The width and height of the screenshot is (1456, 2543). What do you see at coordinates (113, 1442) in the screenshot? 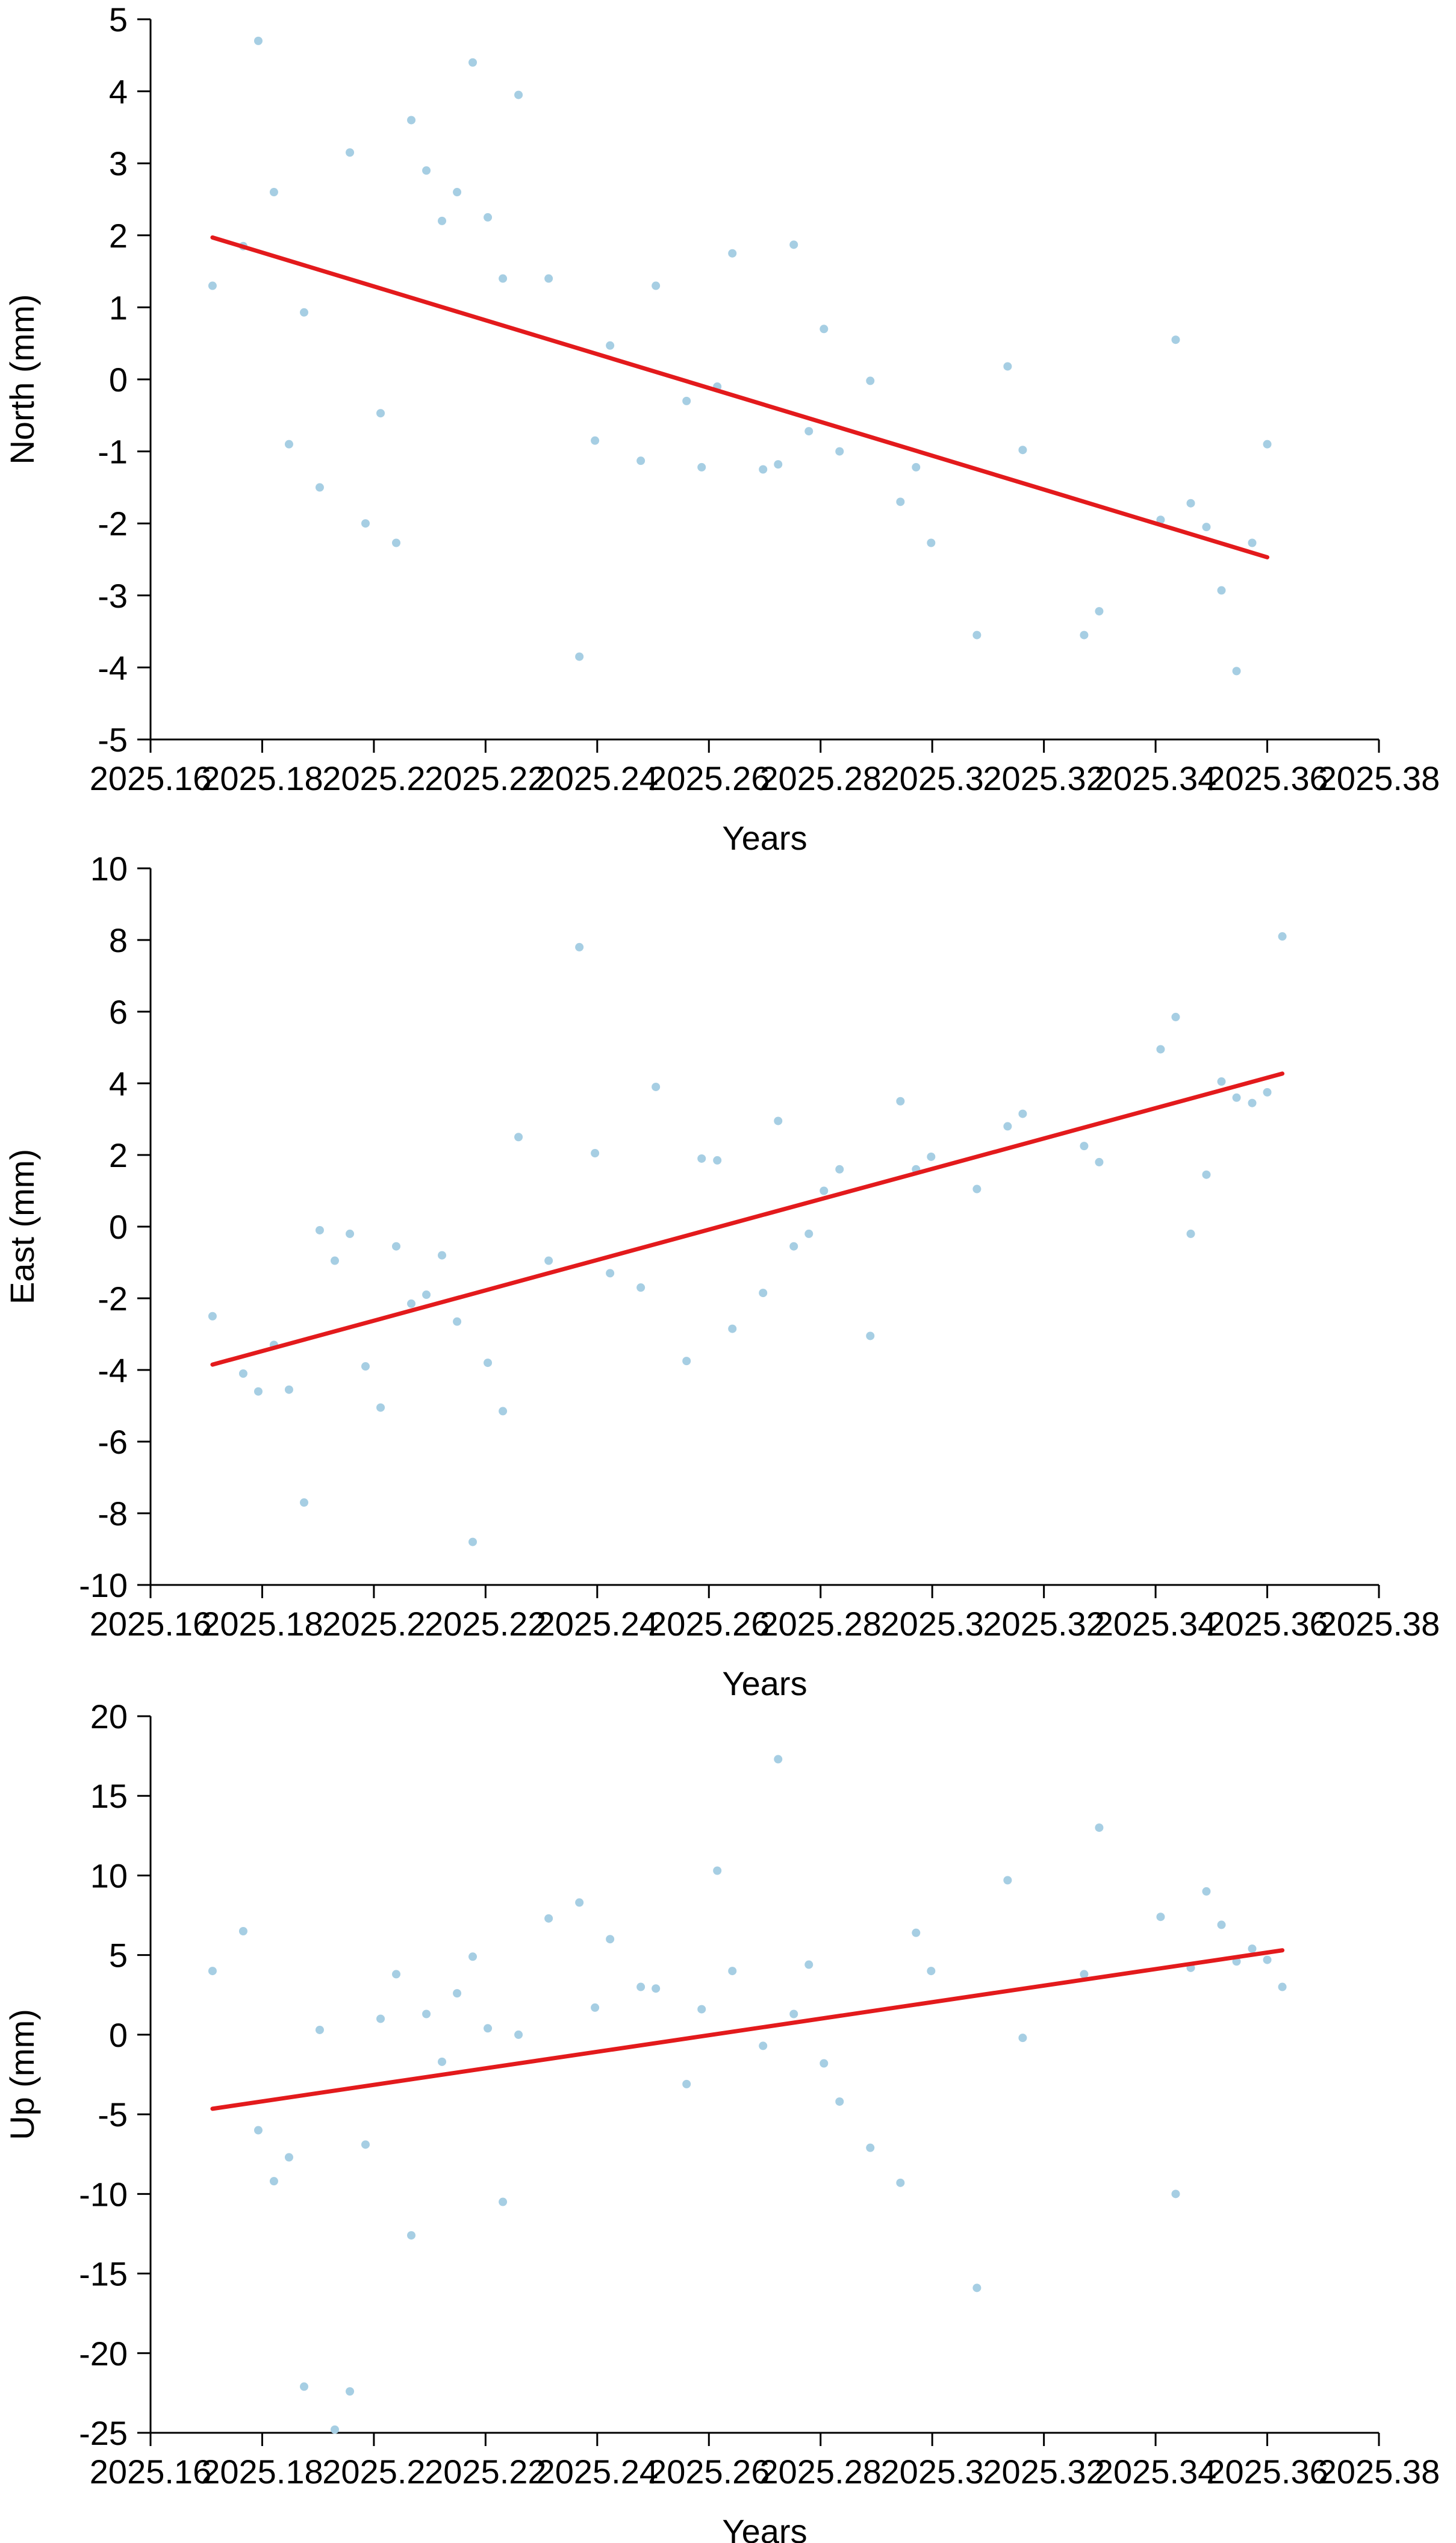
I see `east-y-tick-label: -6` at bounding box center [113, 1442].